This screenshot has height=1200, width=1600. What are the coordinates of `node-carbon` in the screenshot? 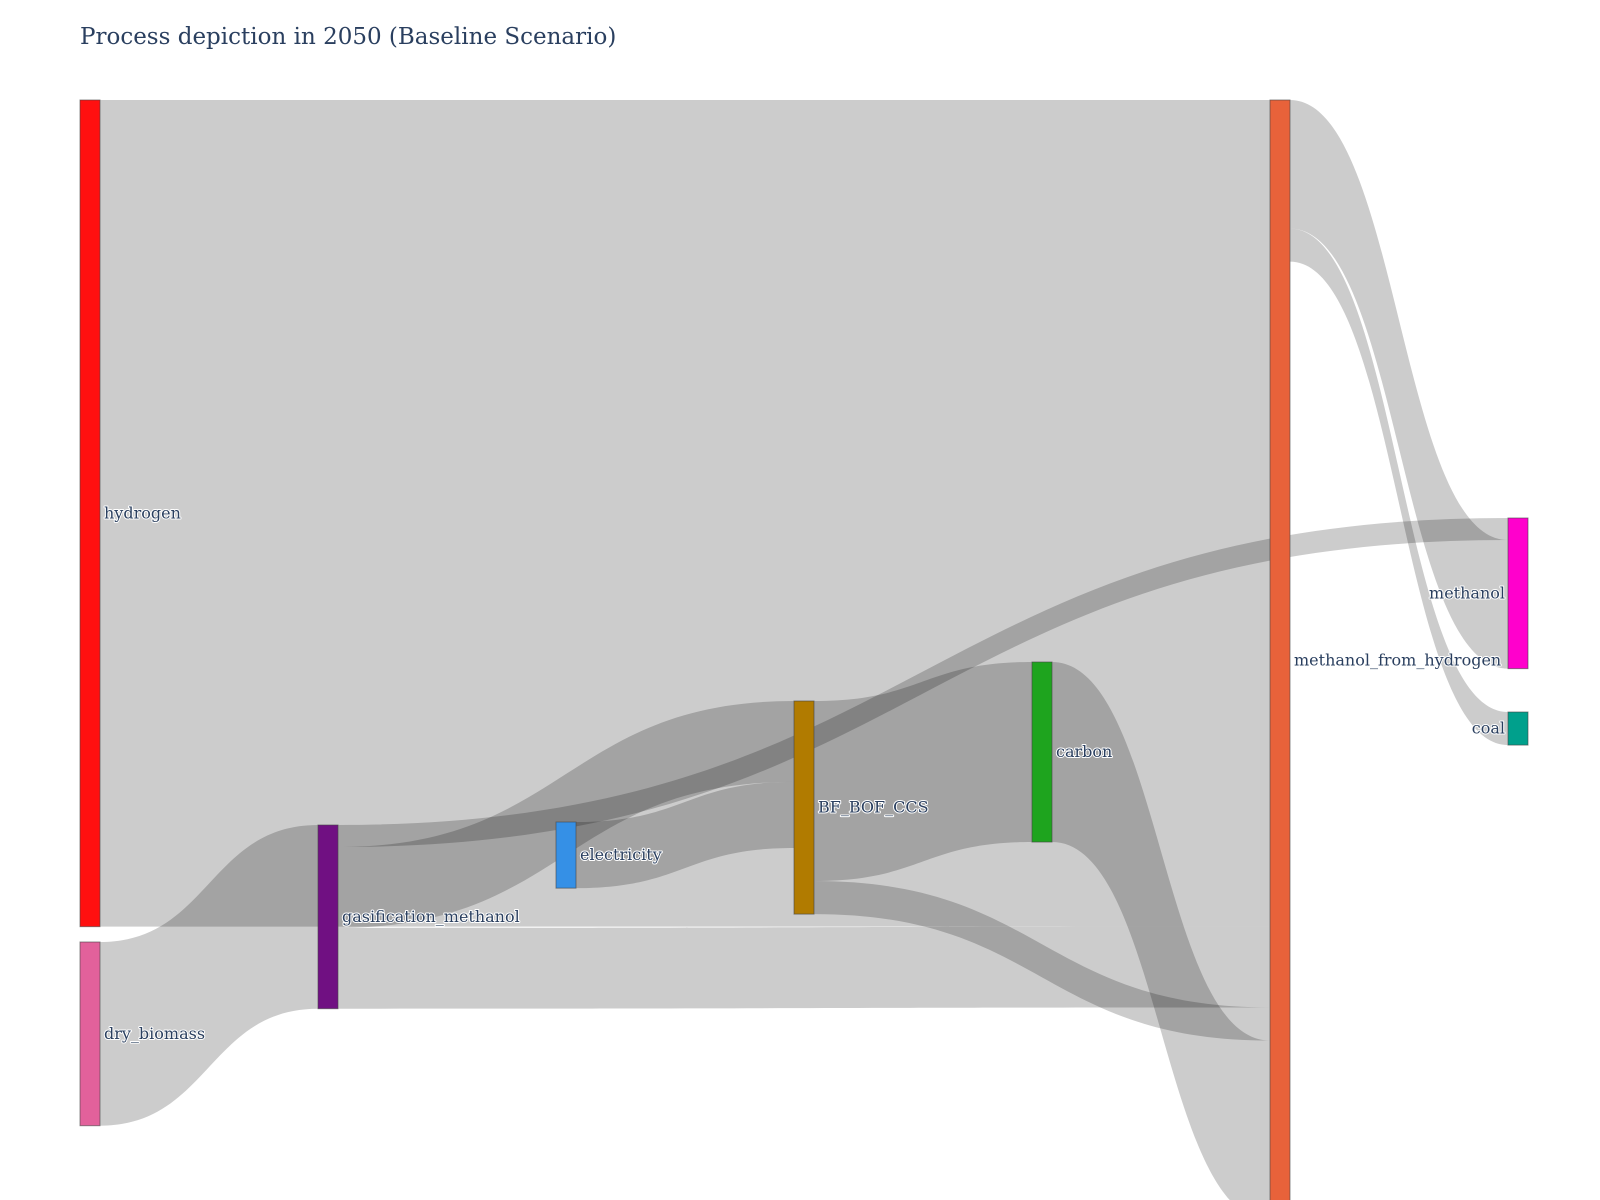 It's located at (1042, 752).